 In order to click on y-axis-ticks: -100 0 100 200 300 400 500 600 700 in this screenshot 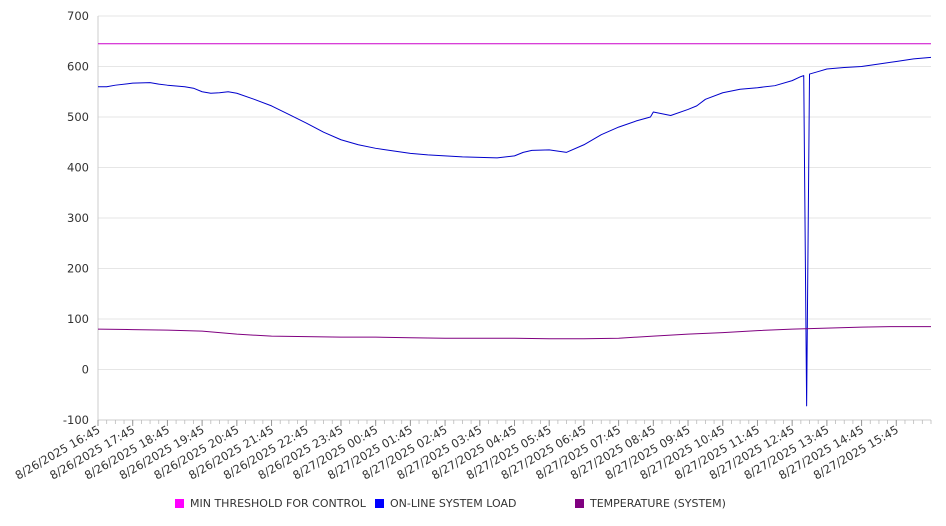, I will do `click(76, 218)`.